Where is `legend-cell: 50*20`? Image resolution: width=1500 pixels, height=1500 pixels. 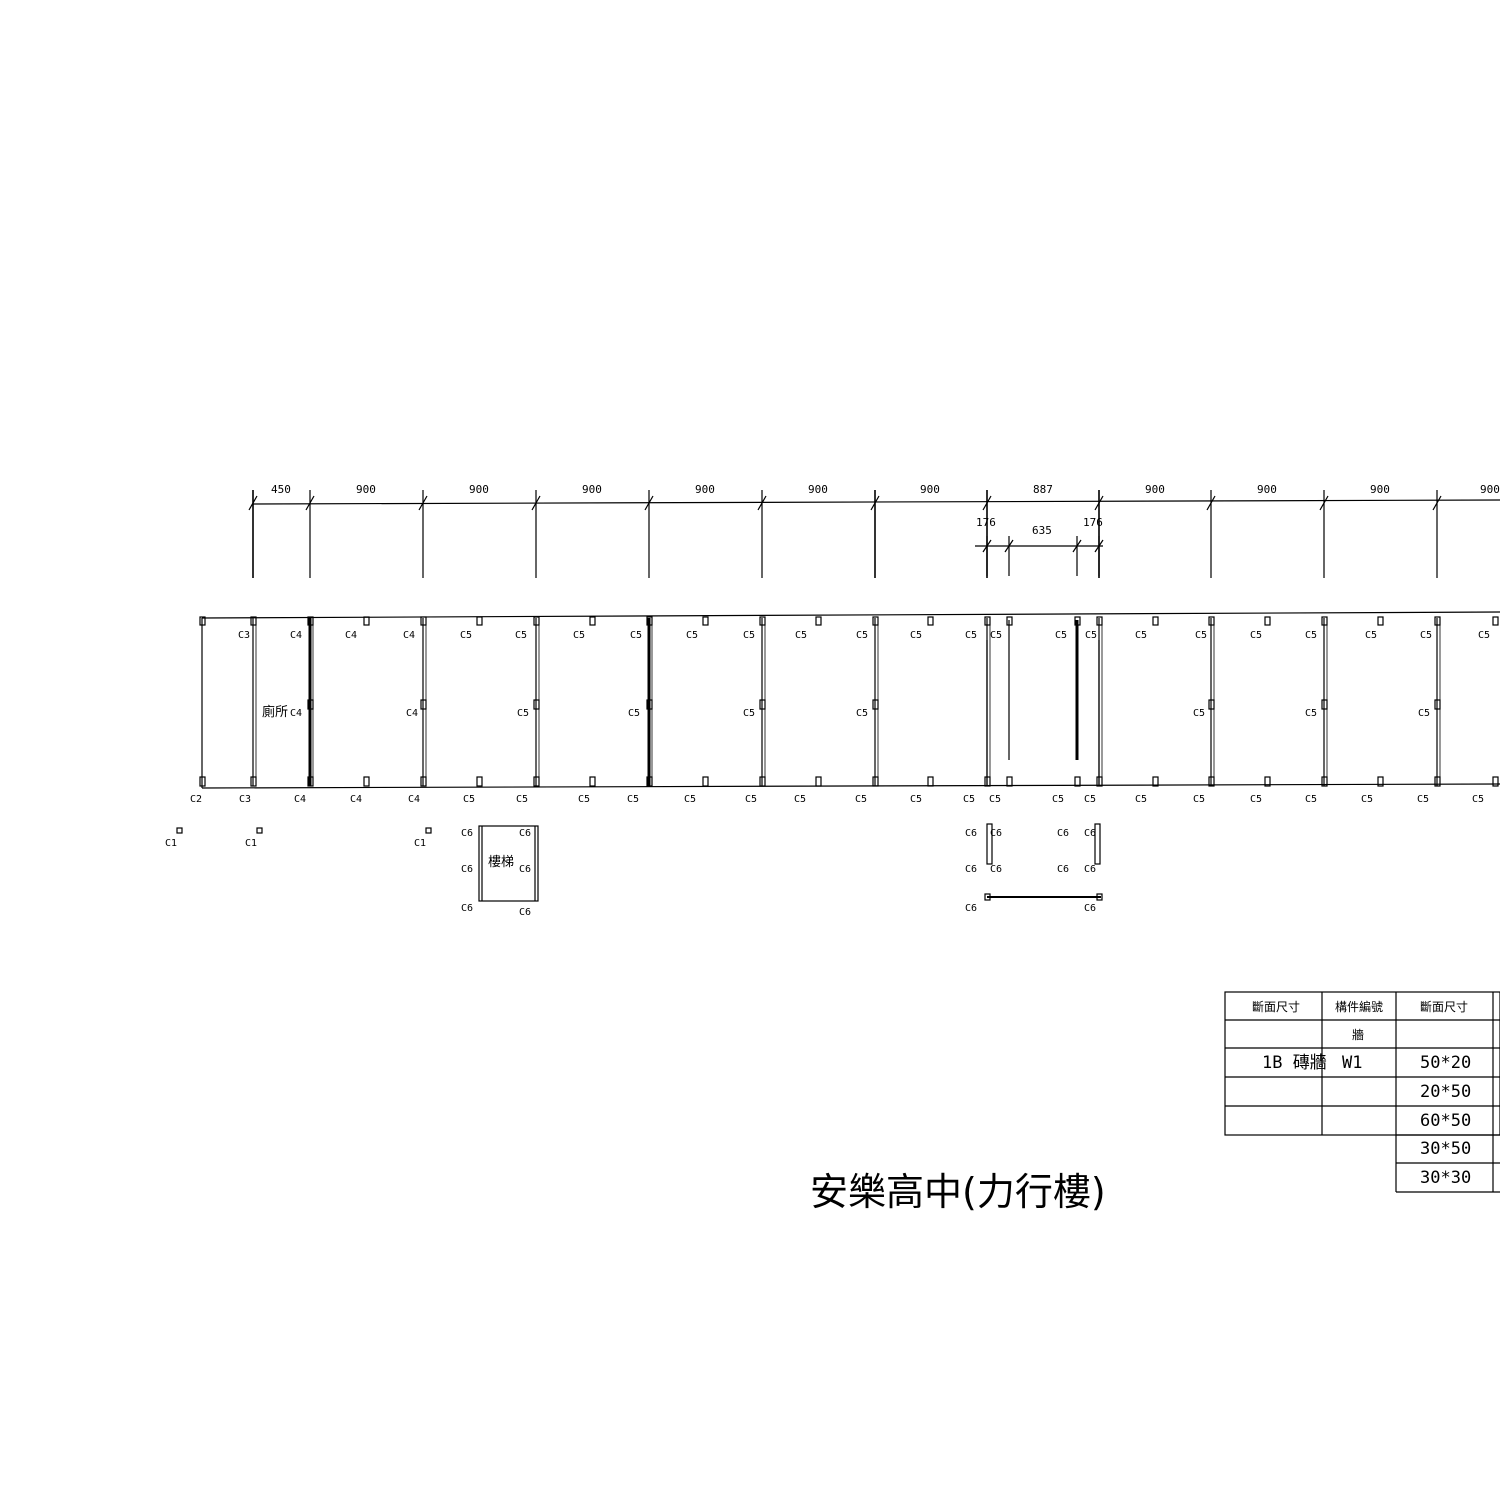
legend-cell: 50*20 is located at coordinates (1445, 1063).